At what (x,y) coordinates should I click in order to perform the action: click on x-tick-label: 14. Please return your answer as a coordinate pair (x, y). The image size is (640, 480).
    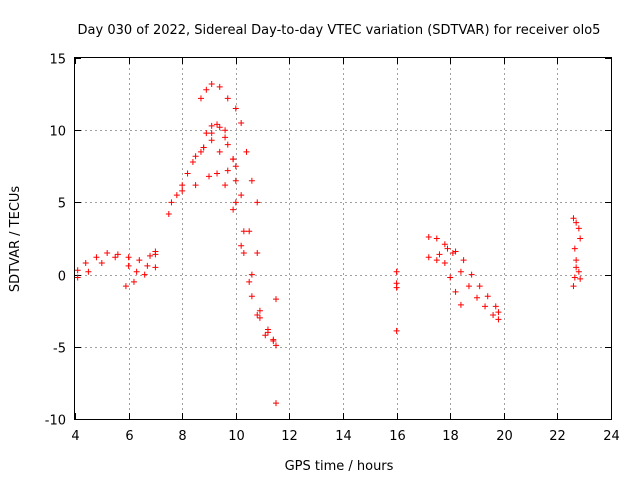
    Looking at the image, I should click on (343, 436).